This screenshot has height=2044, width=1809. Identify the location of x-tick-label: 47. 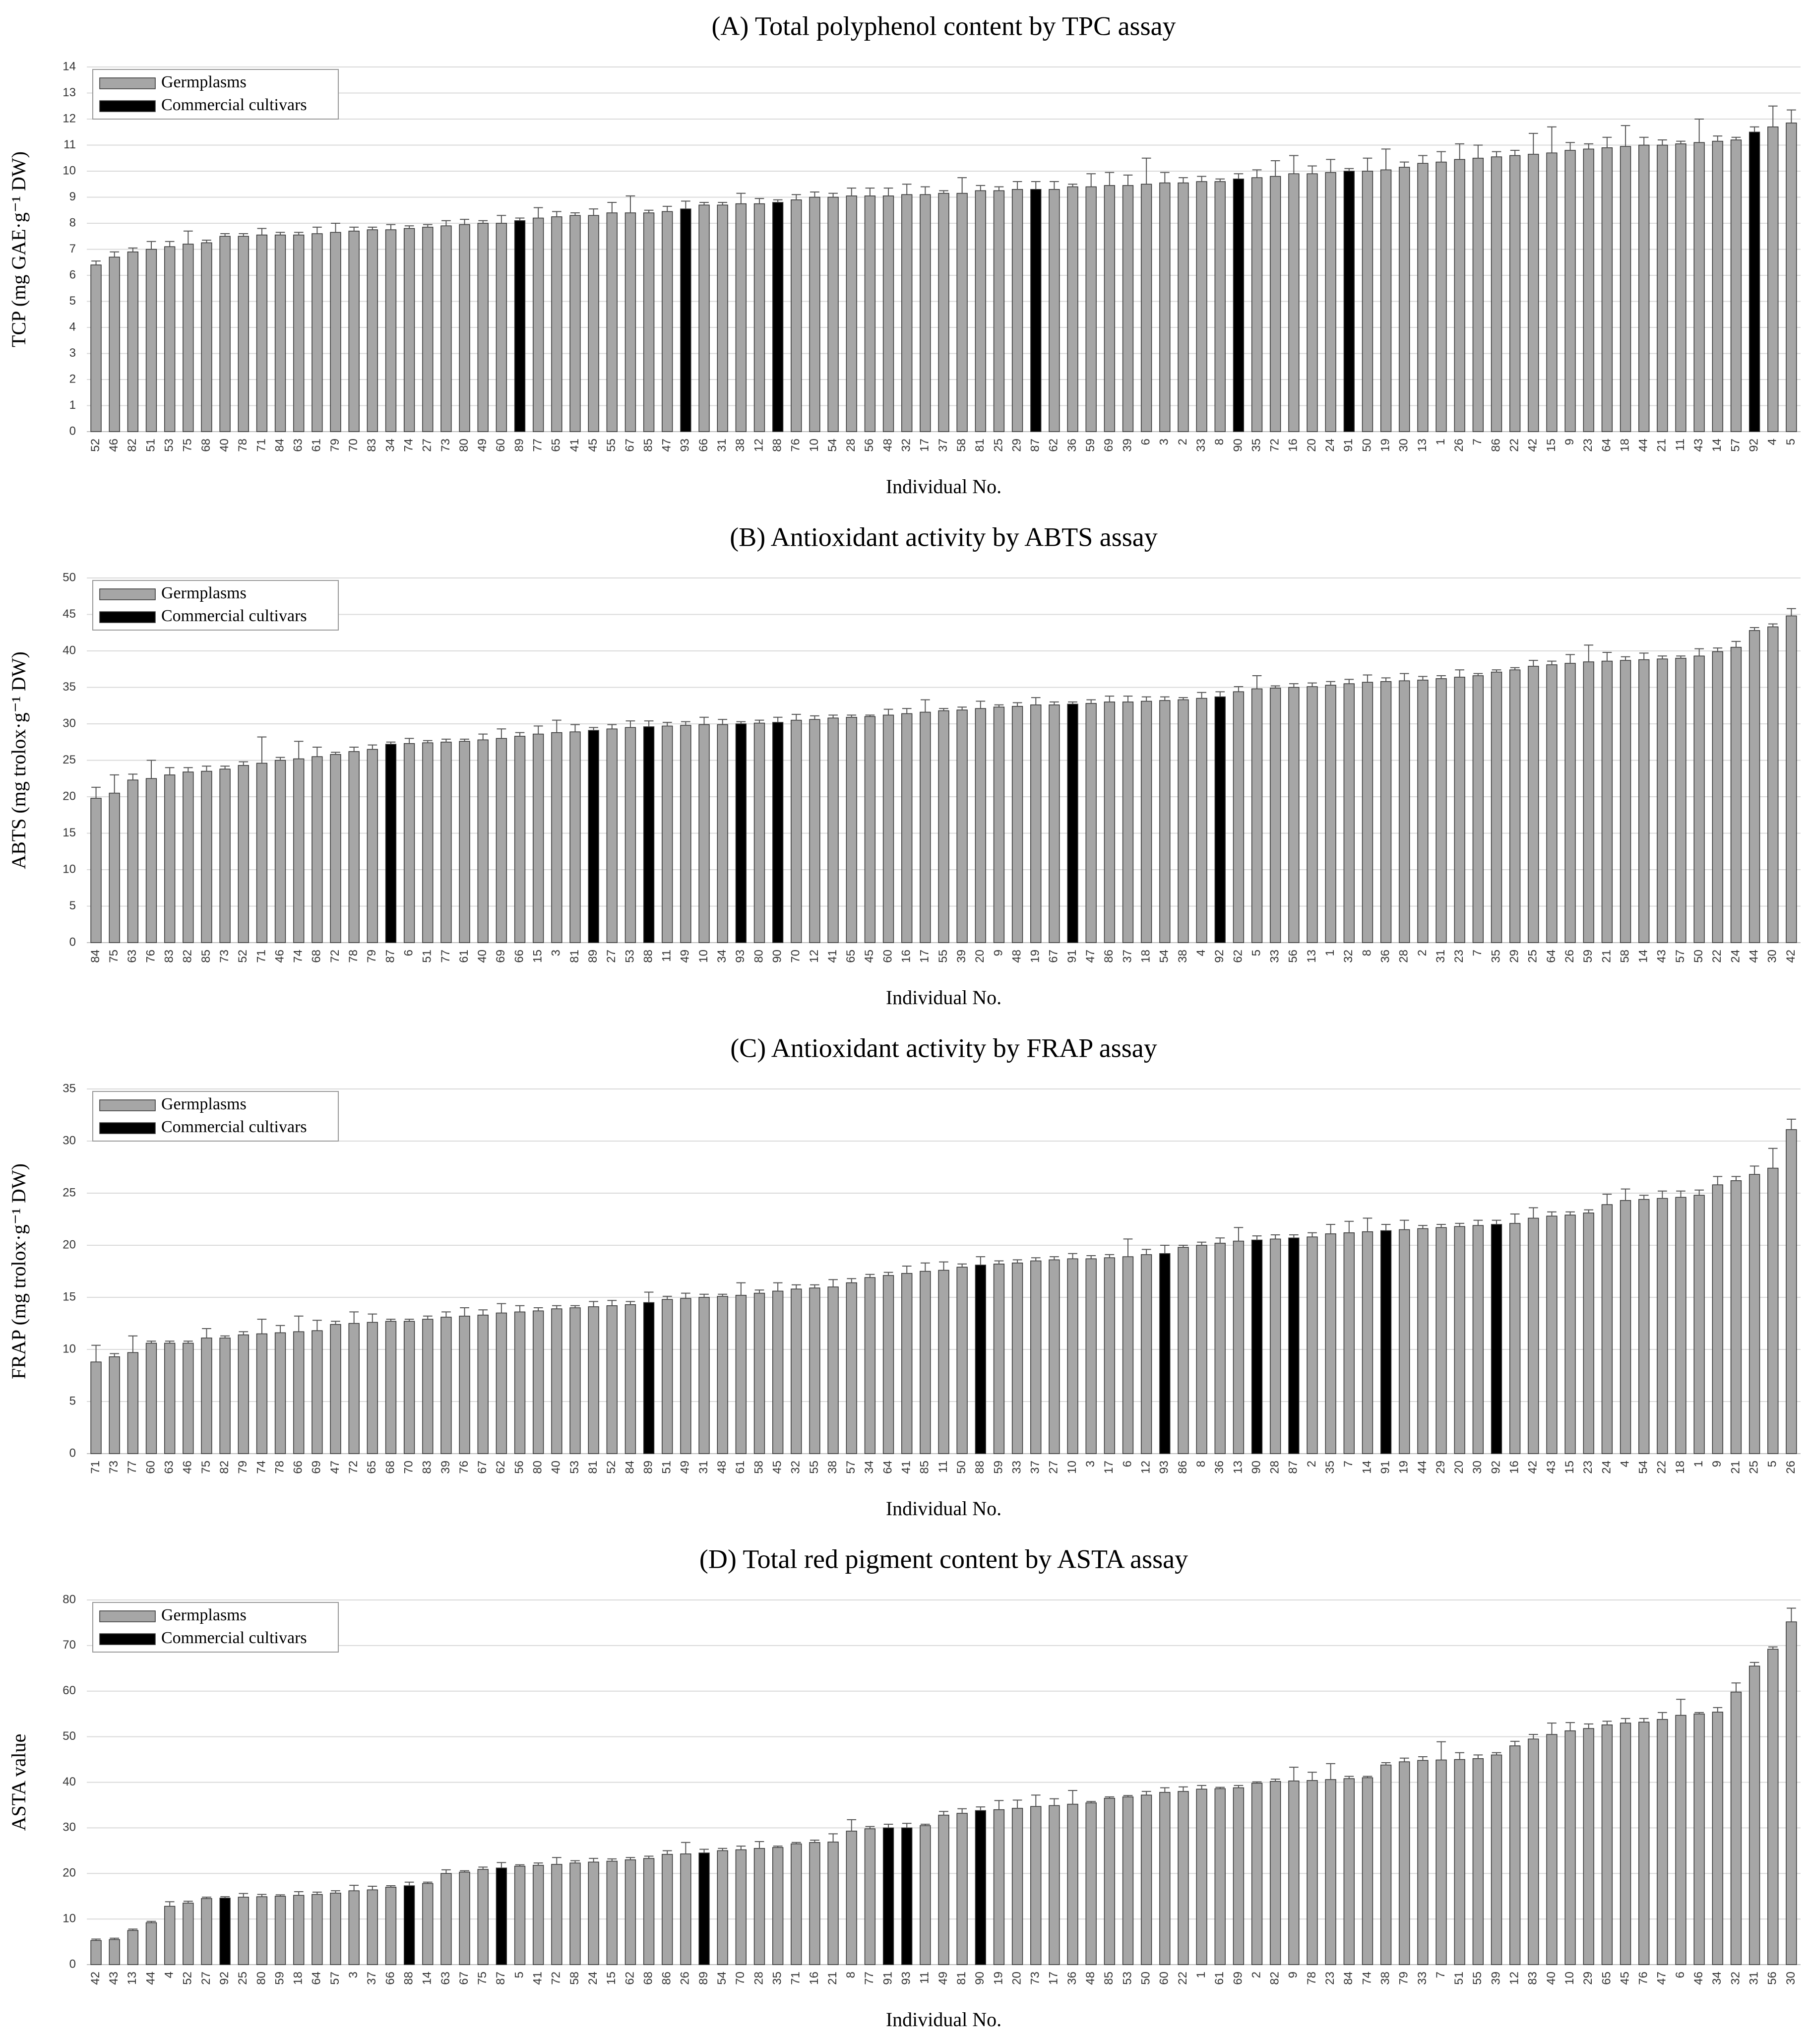
(1662, 1978).